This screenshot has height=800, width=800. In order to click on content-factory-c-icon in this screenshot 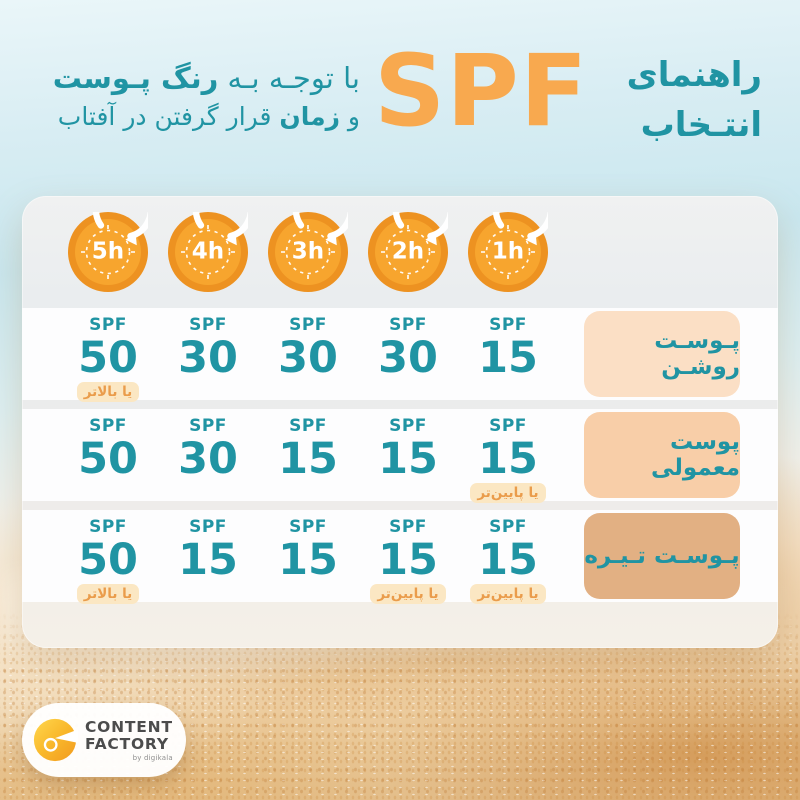, I will do `click(55, 740)`.